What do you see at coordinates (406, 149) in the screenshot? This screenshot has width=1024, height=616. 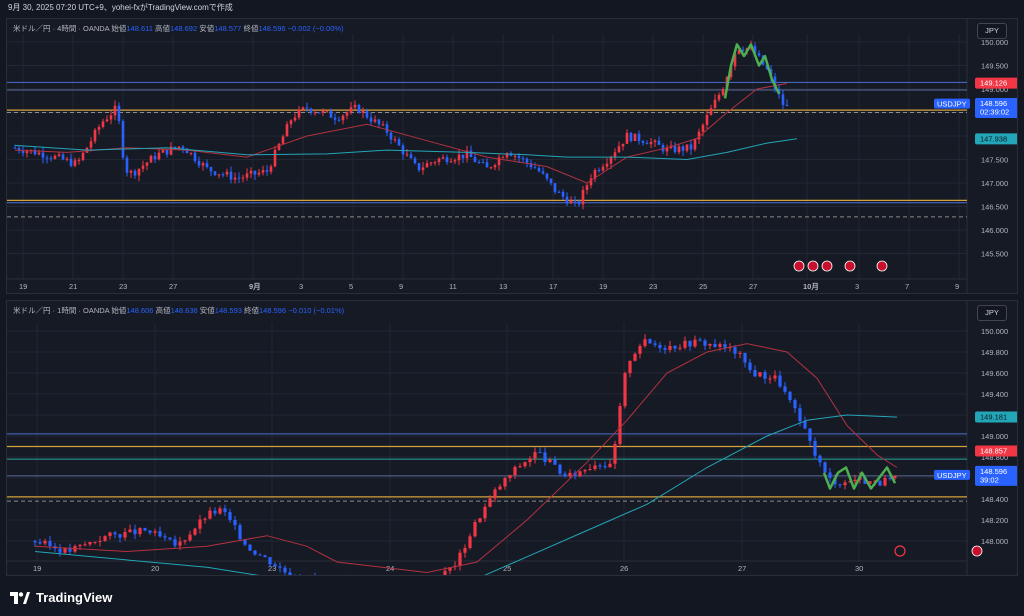 I see `moving-average-long` at bounding box center [406, 149].